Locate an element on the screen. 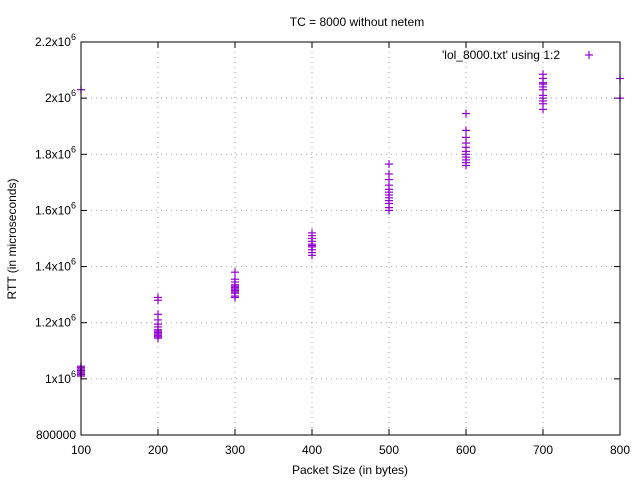 The width and height of the screenshot is (640, 480). y-tick-label: 1x10⁶ is located at coordinates (60, 377).